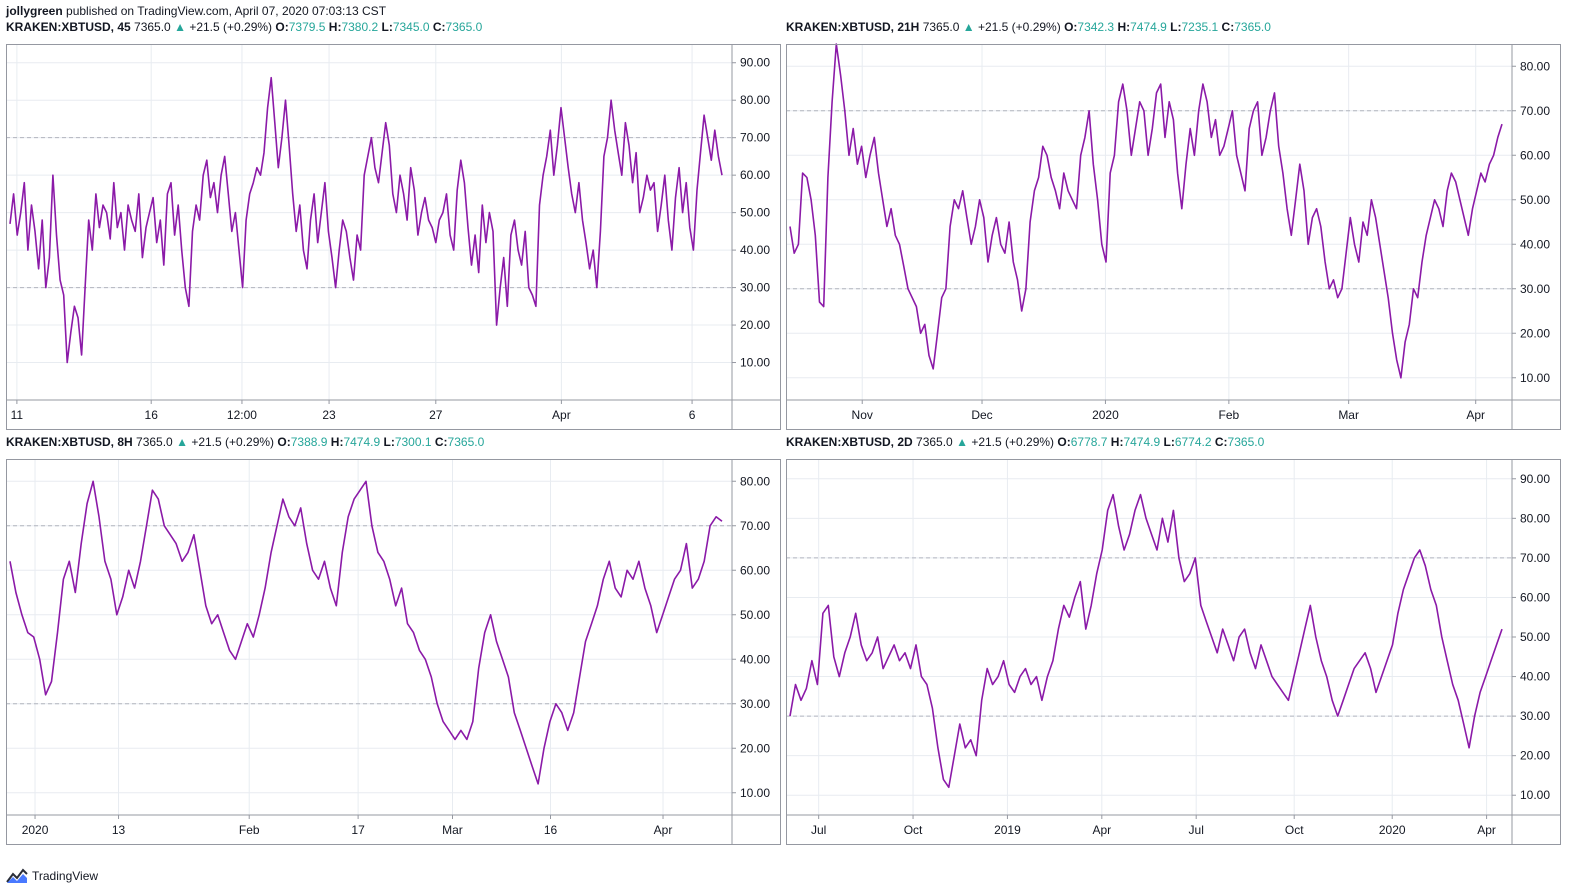 This screenshot has width=1593, height=896. What do you see at coordinates (69, 442) in the screenshot?
I see `symbol-name: KRAKEN:XBTUSD, 8H` at bounding box center [69, 442].